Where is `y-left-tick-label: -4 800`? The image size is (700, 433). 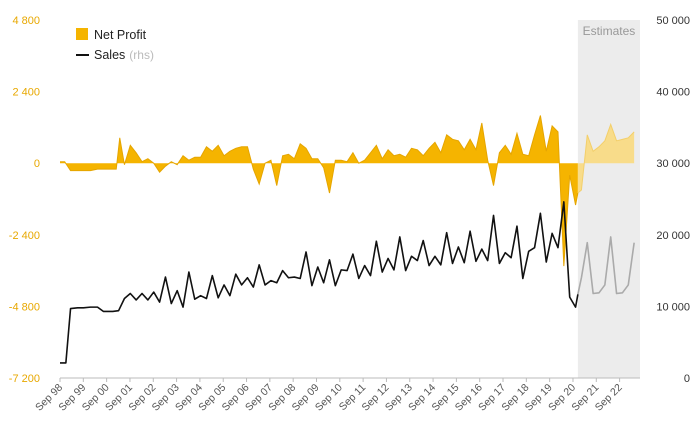
y-left-tick-label: -4 800 is located at coordinates (24, 307).